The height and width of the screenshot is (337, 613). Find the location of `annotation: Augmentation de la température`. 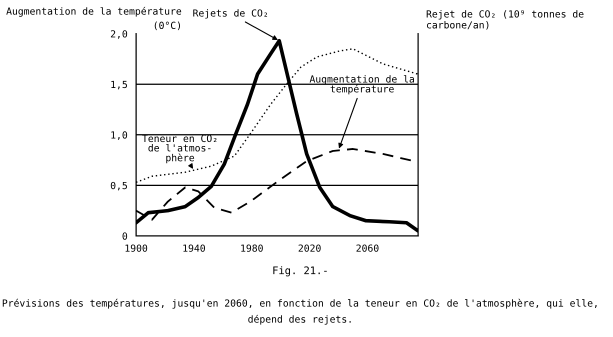

annotation: Augmentation de la température is located at coordinates (362, 84).